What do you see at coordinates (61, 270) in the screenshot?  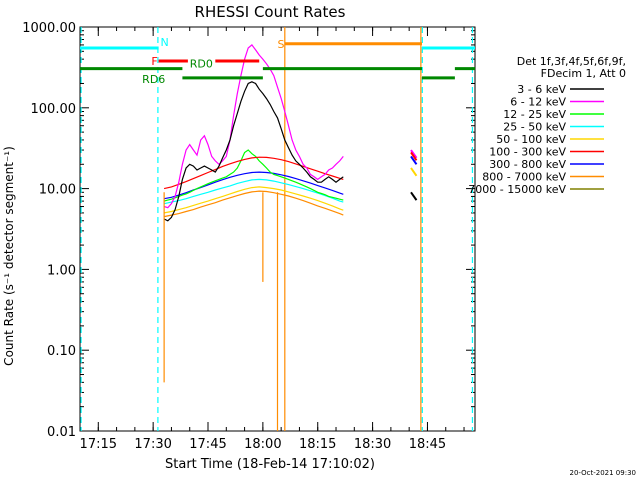 I see `y-tick-label: 1.00` at bounding box center [61, 270].